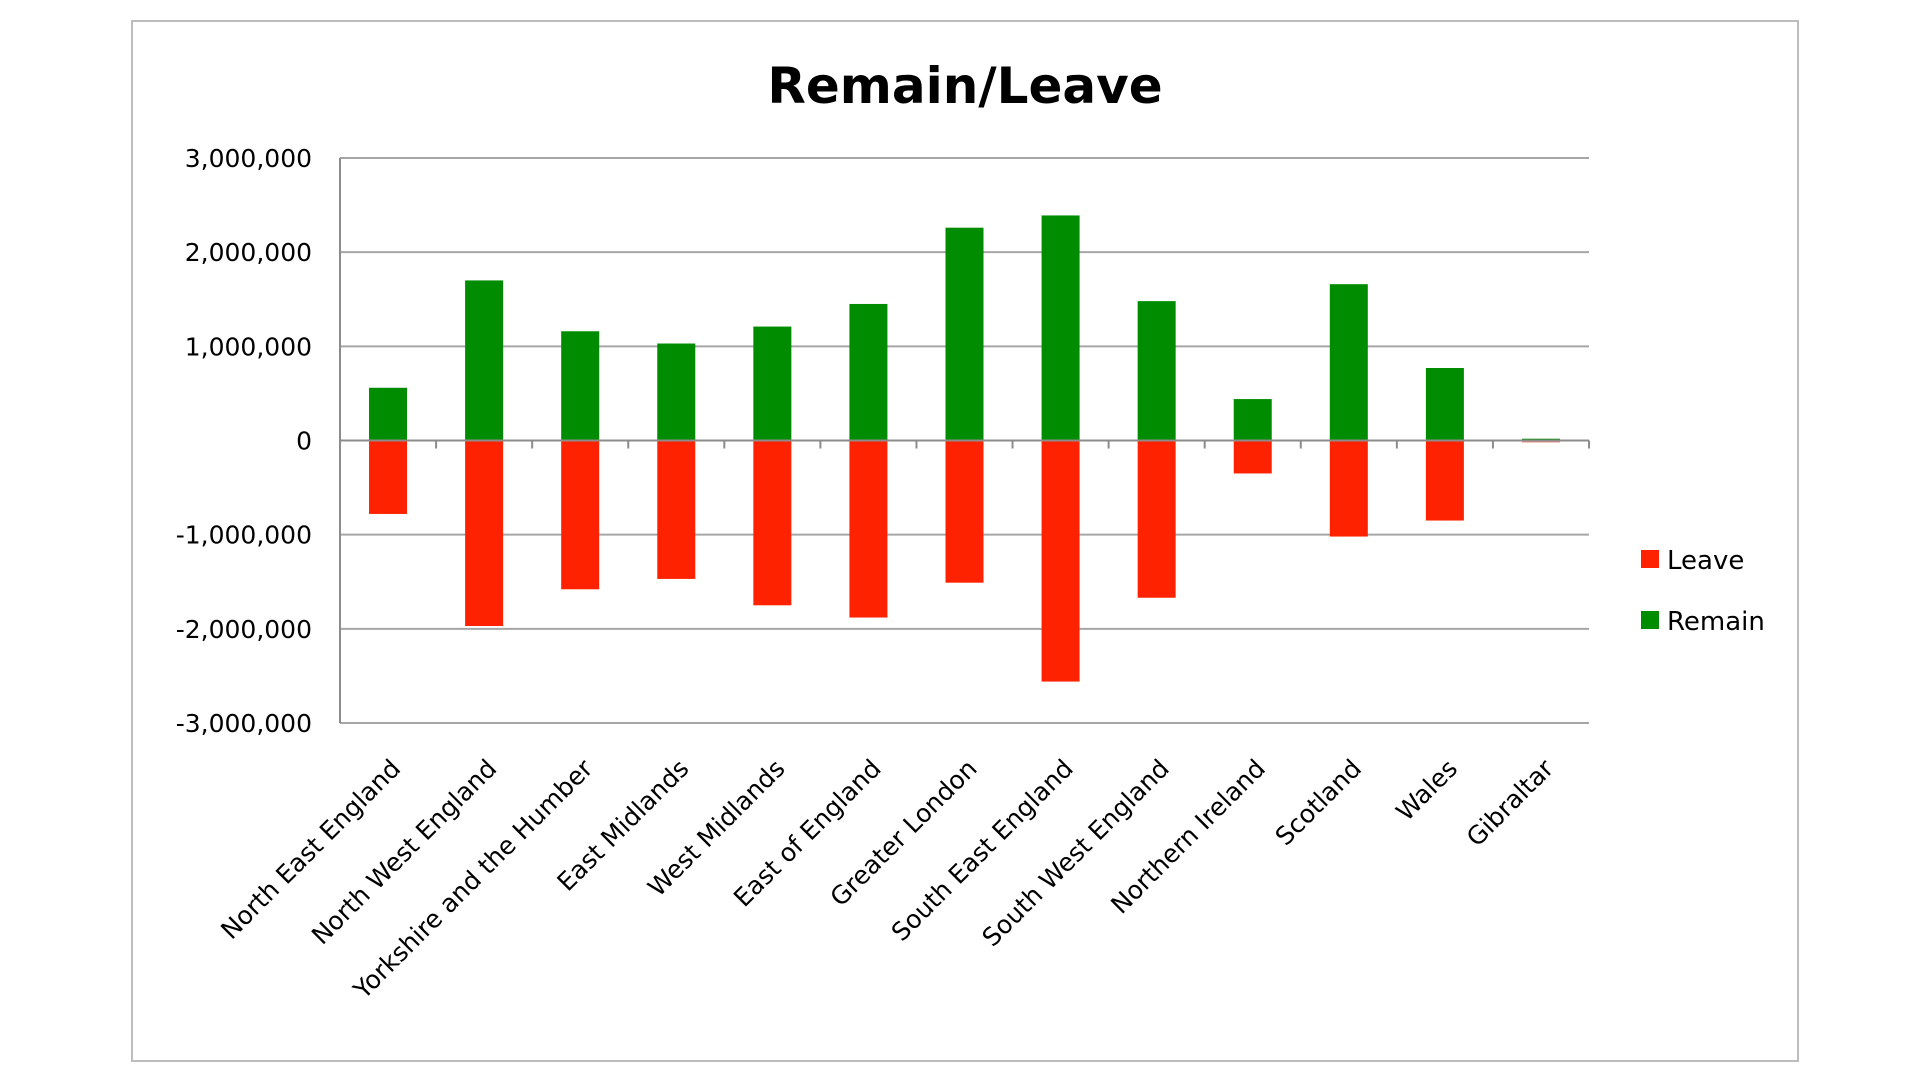 This screenshot has width=1920, height=1080. I want to click on x-category-label: South West England, so click(1076, 853).